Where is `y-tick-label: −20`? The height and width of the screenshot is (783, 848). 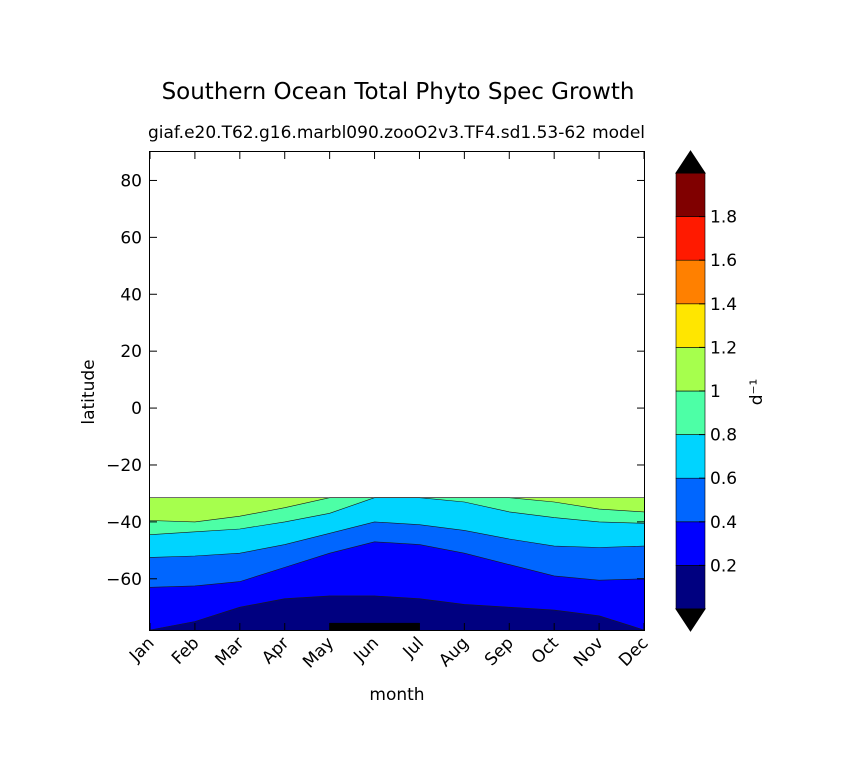
y-tick-label: −20 is located at coordinates (124, 466).